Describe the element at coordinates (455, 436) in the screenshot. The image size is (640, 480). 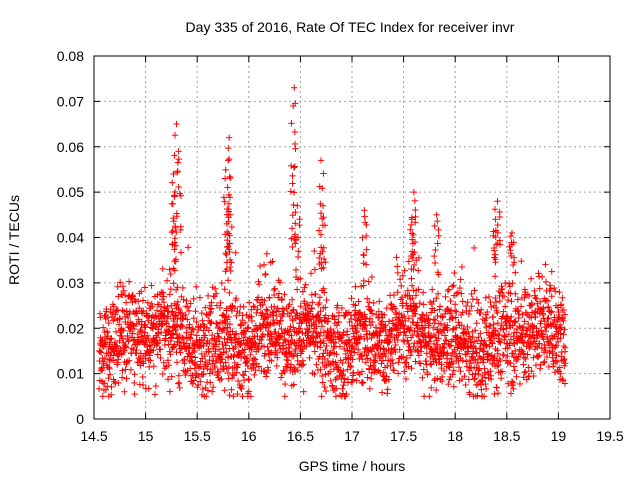
I see `x-tick-label: 18` at that location.